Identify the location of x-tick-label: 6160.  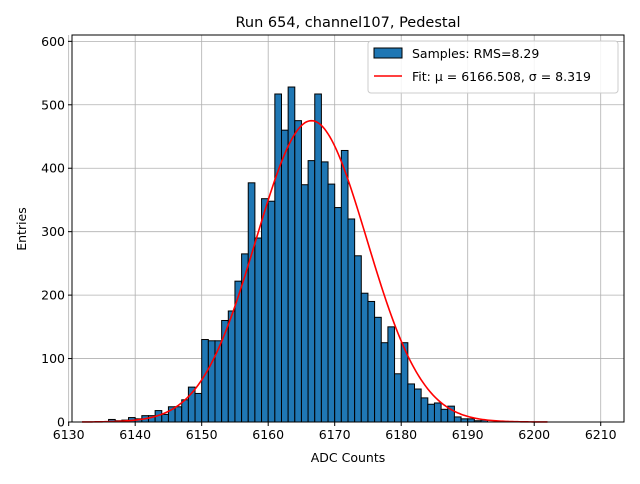
(268, 434).